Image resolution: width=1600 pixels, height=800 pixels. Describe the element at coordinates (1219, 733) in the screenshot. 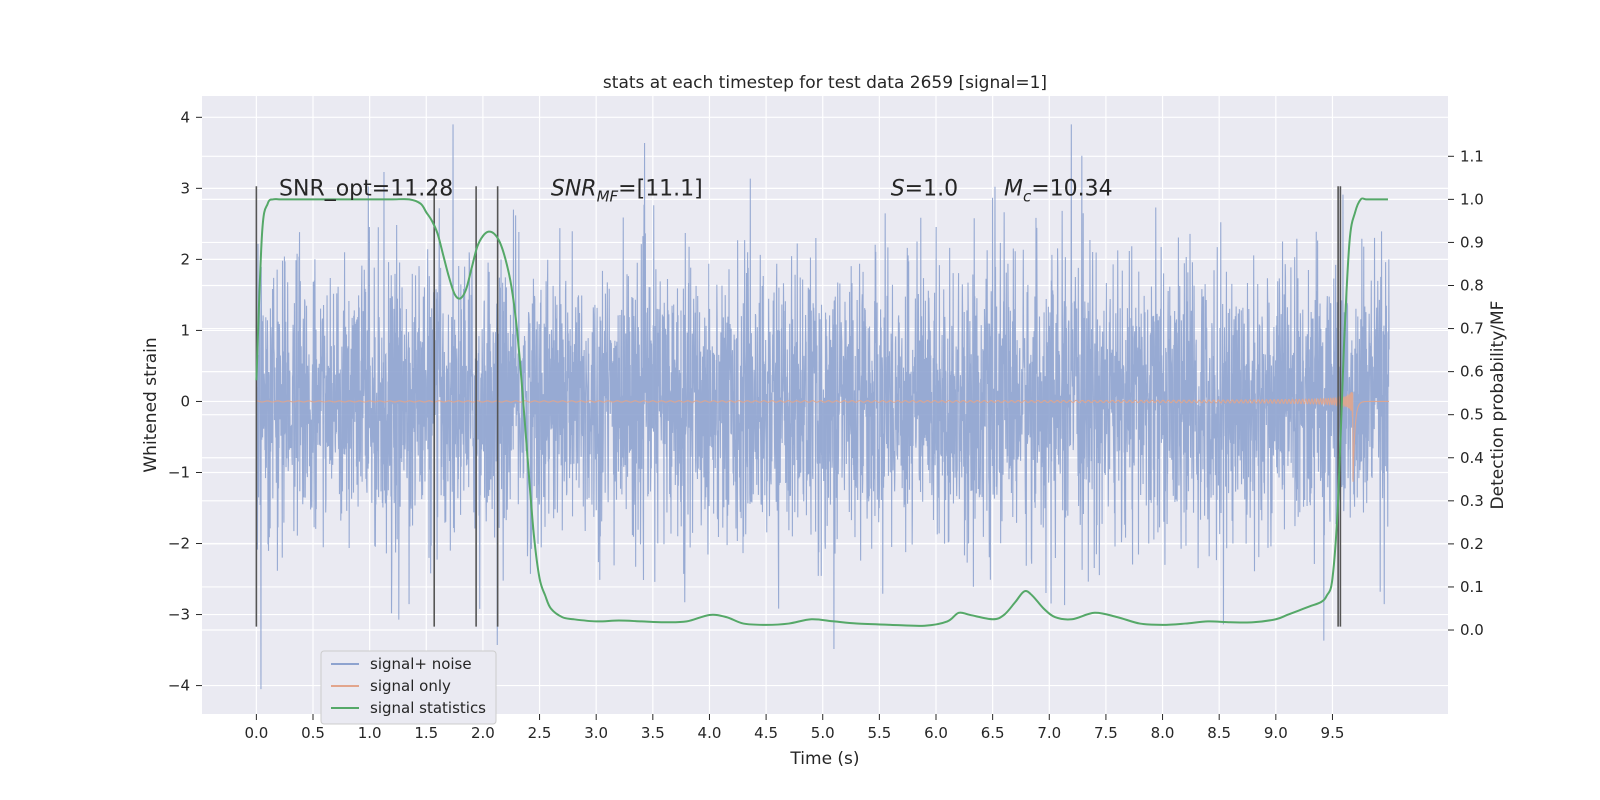

I see `x-tick-label: 8.5` at that location.